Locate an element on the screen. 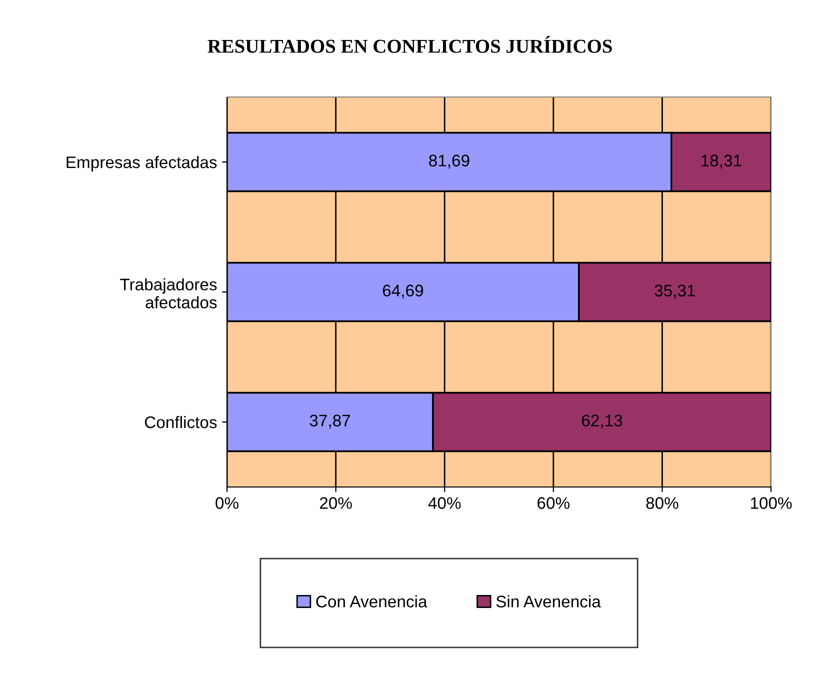  x-tick-label: 80% is located at coordinates (662, 503).